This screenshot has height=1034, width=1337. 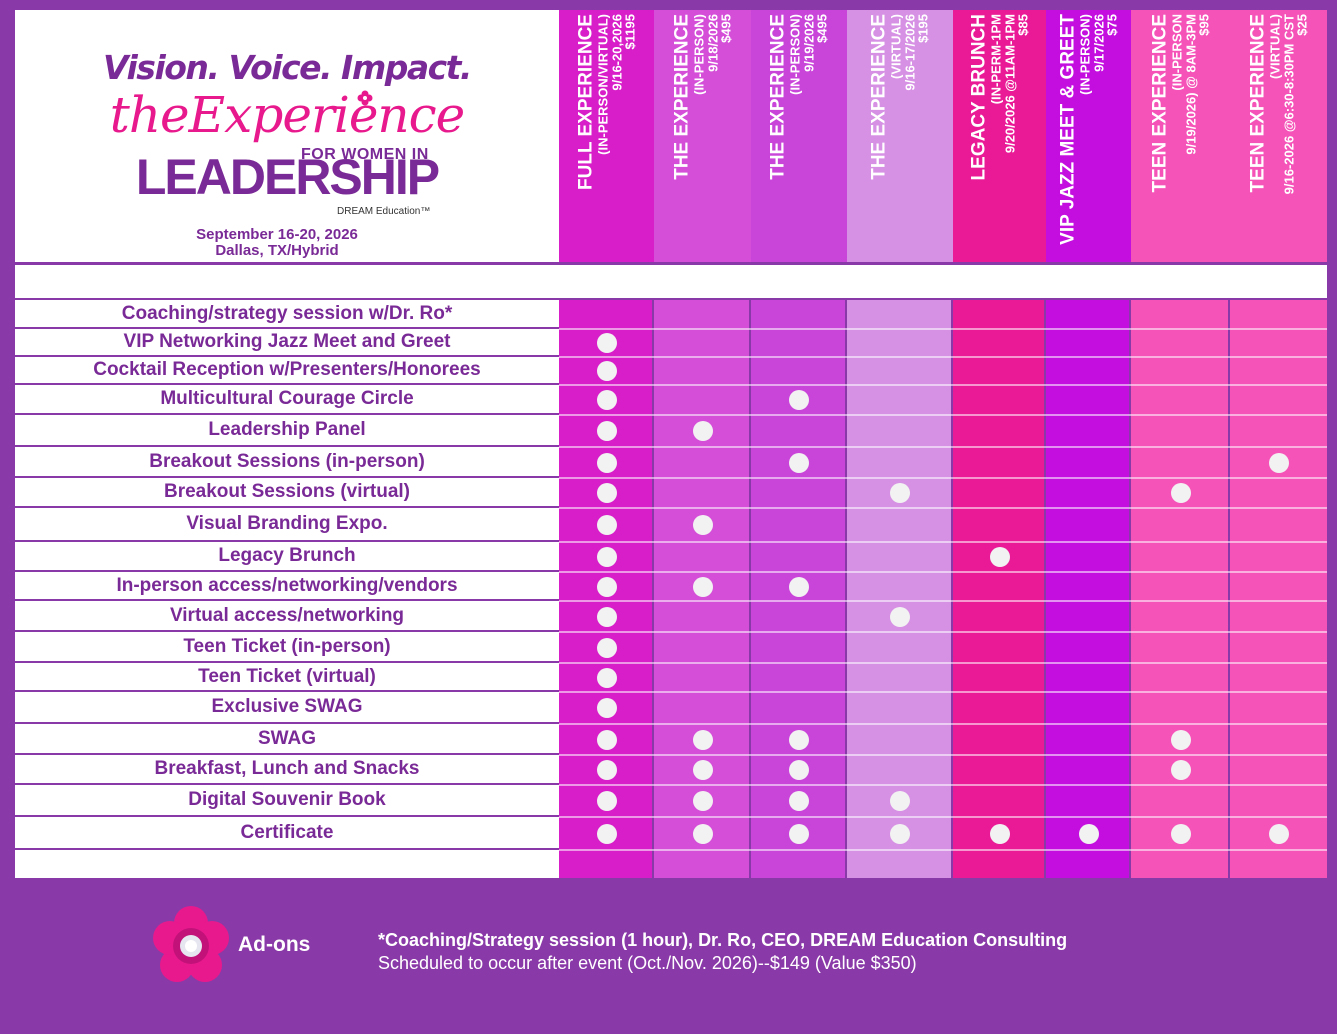 What do you see at coordinates (287, 525) in the screenshot?
I see `feature-row-label: Visual Branding Expo.` at bounding box center [287, 525].